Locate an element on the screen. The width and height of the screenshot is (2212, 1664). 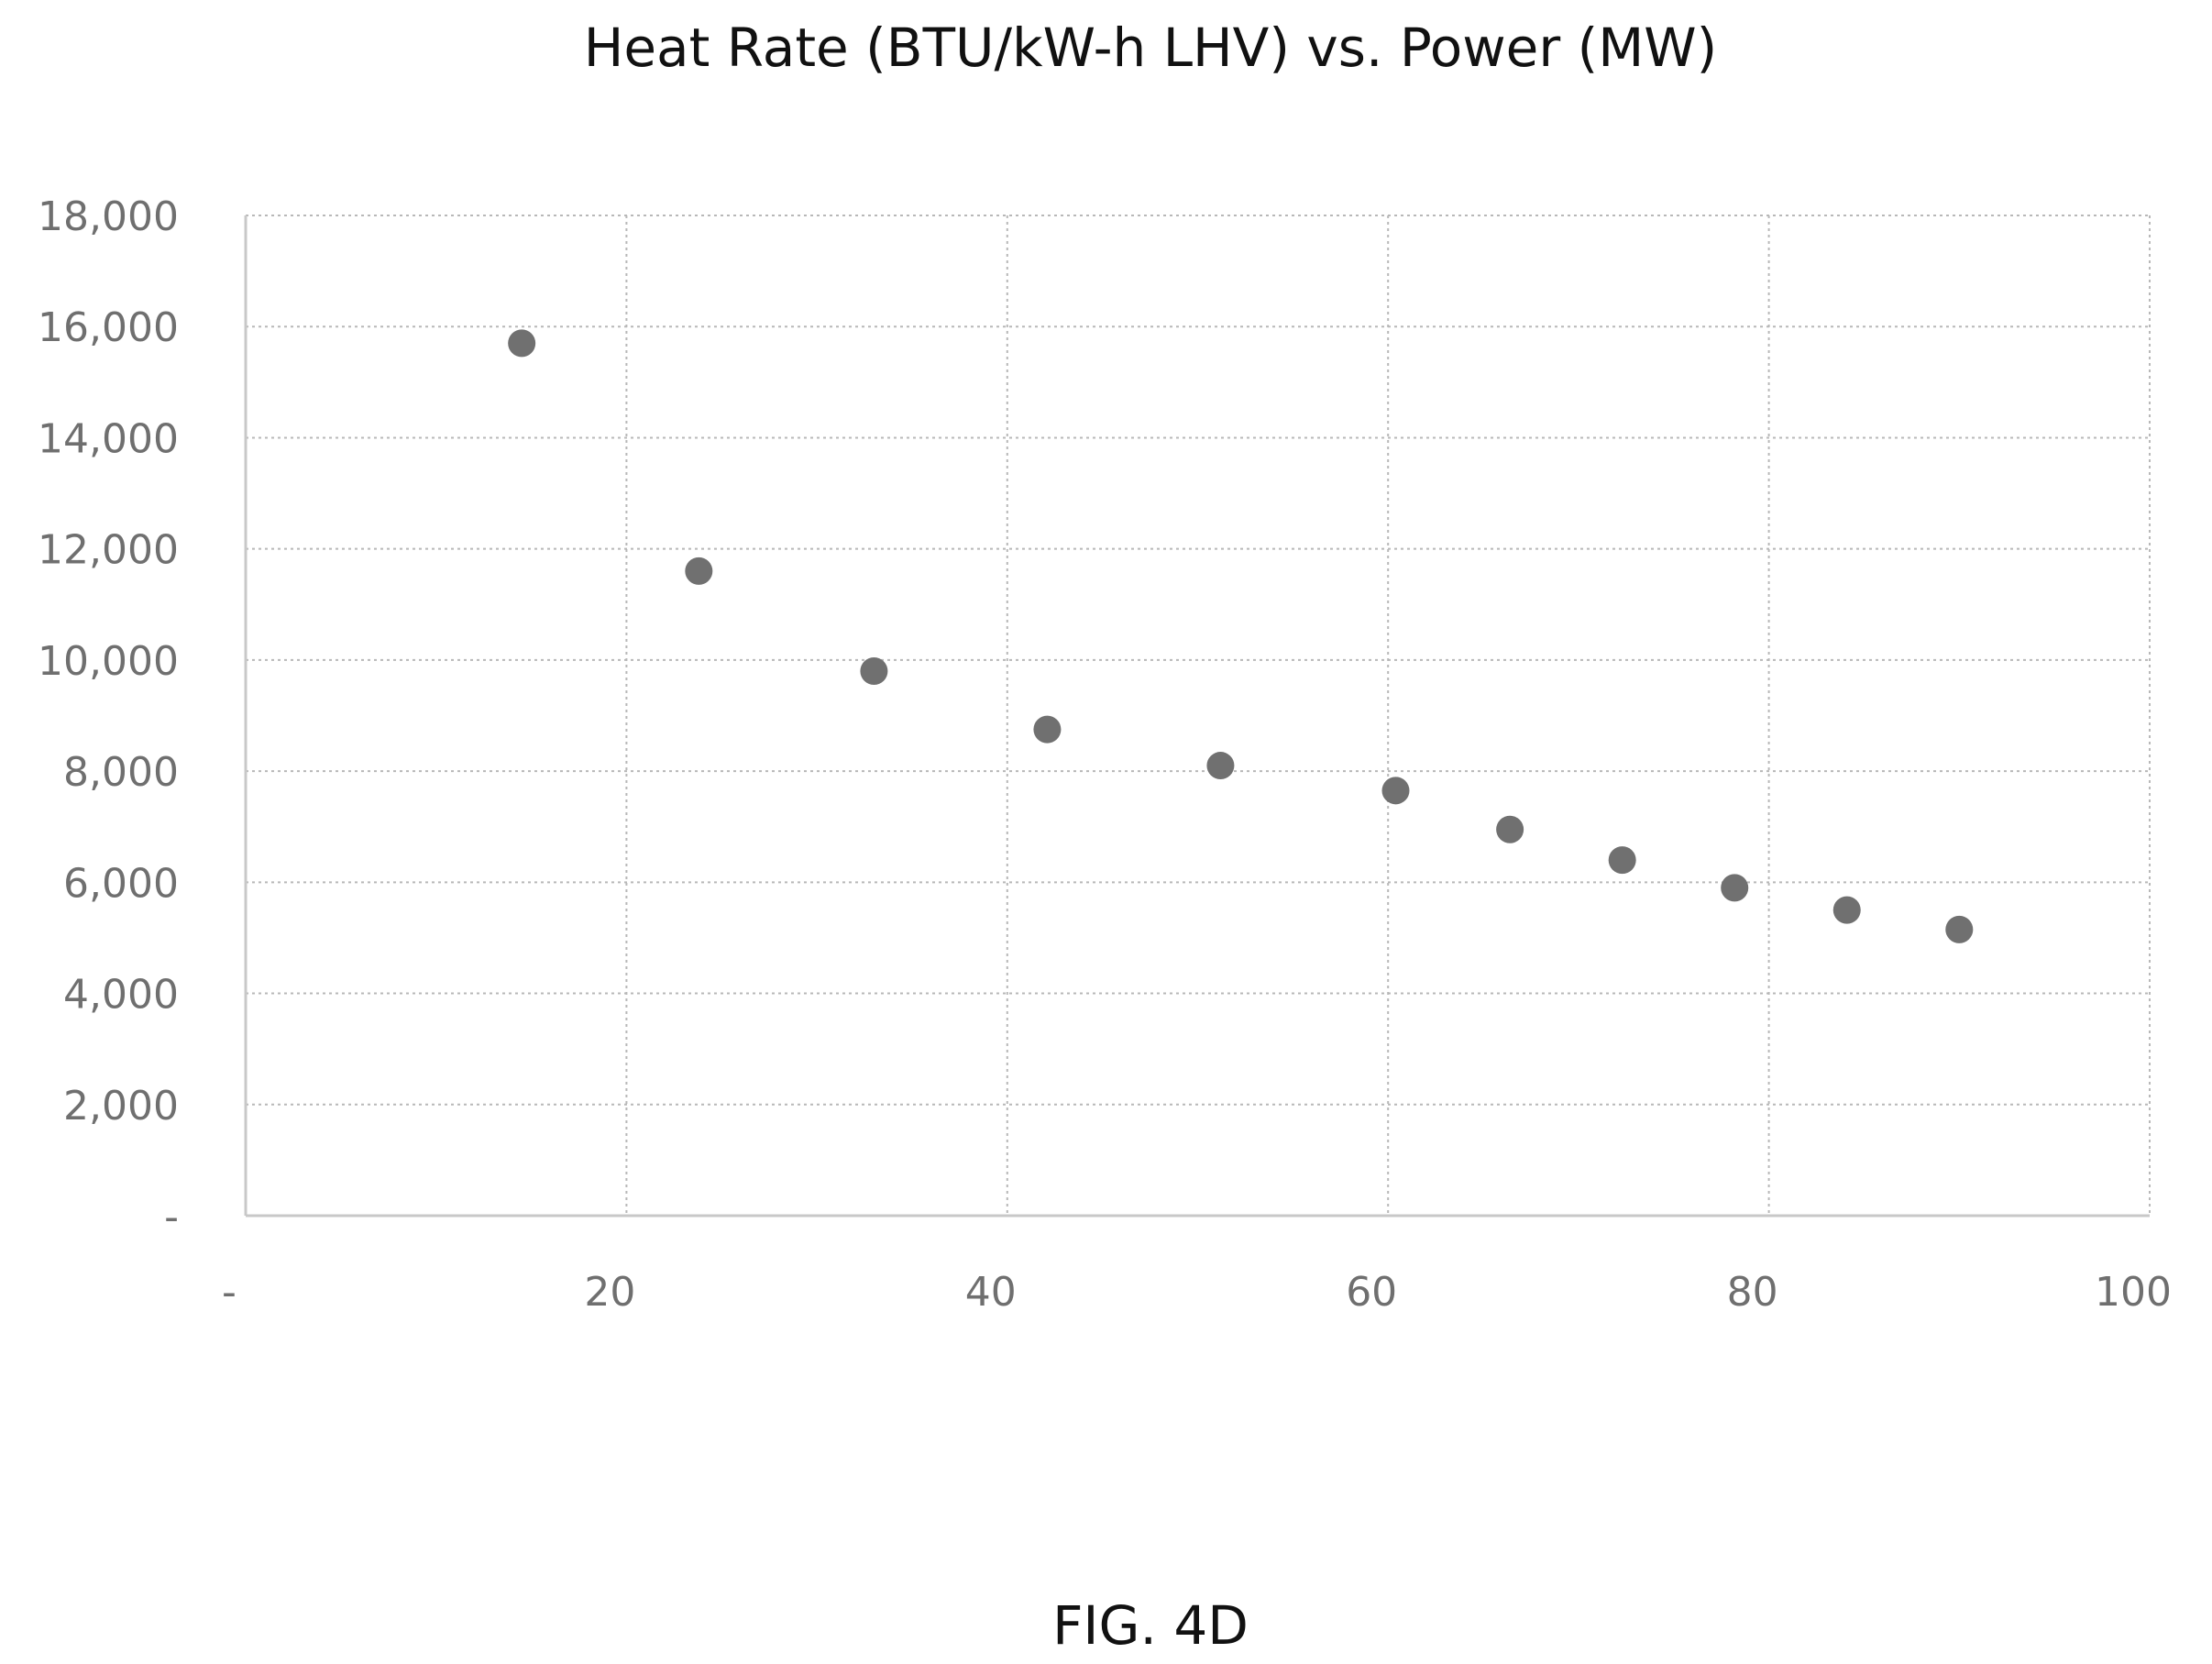
y-tick-label: 6,000 is located at coordinates (121, 883).